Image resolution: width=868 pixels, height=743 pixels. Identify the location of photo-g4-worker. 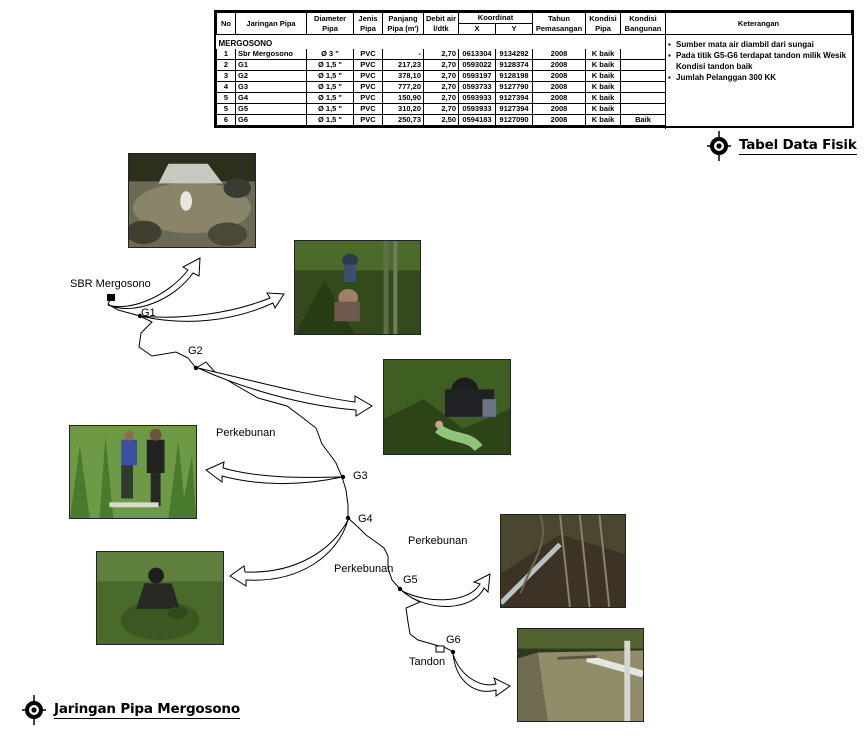
(160, 598).